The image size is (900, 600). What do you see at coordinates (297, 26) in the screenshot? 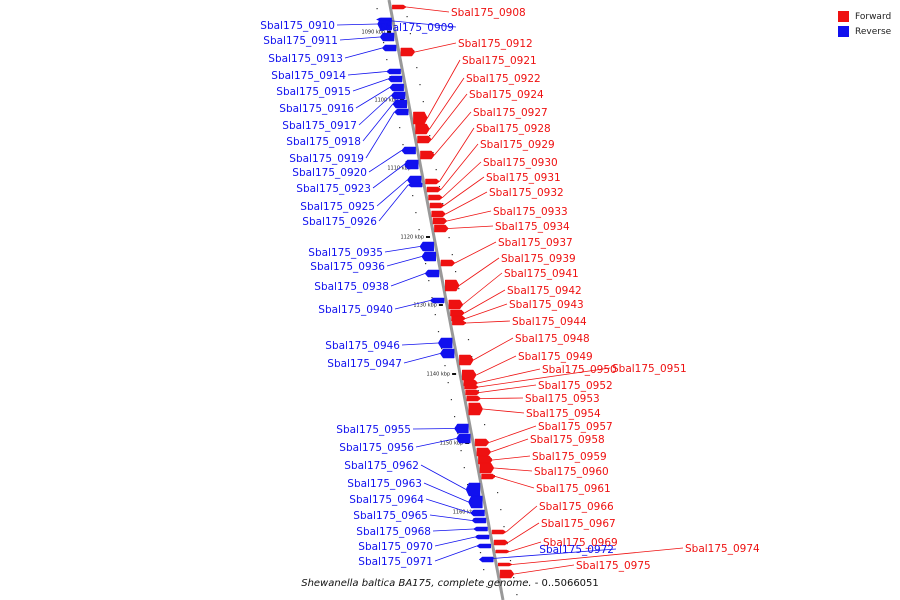
I see `gene-label-sbal175-0910: Sbal175_0910` at bounding box center [297, 26].